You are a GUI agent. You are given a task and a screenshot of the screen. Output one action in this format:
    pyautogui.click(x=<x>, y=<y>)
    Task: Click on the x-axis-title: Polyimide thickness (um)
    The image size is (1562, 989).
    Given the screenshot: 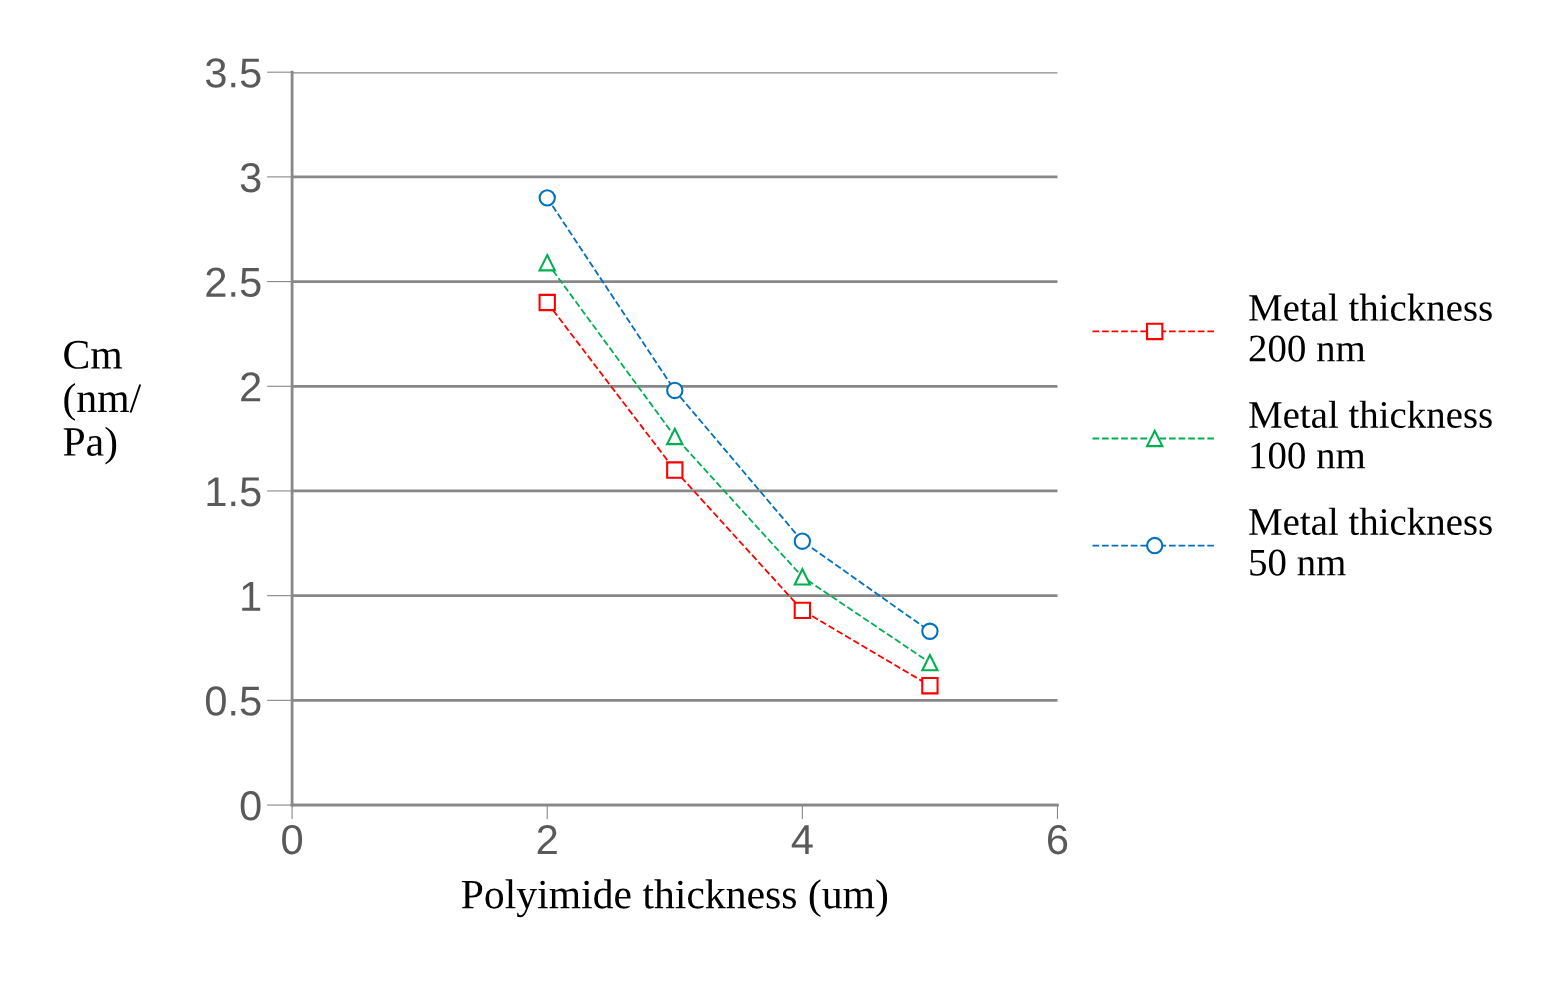 What is the action you would take?
    pyautogui.click(x=674, y=898)
    